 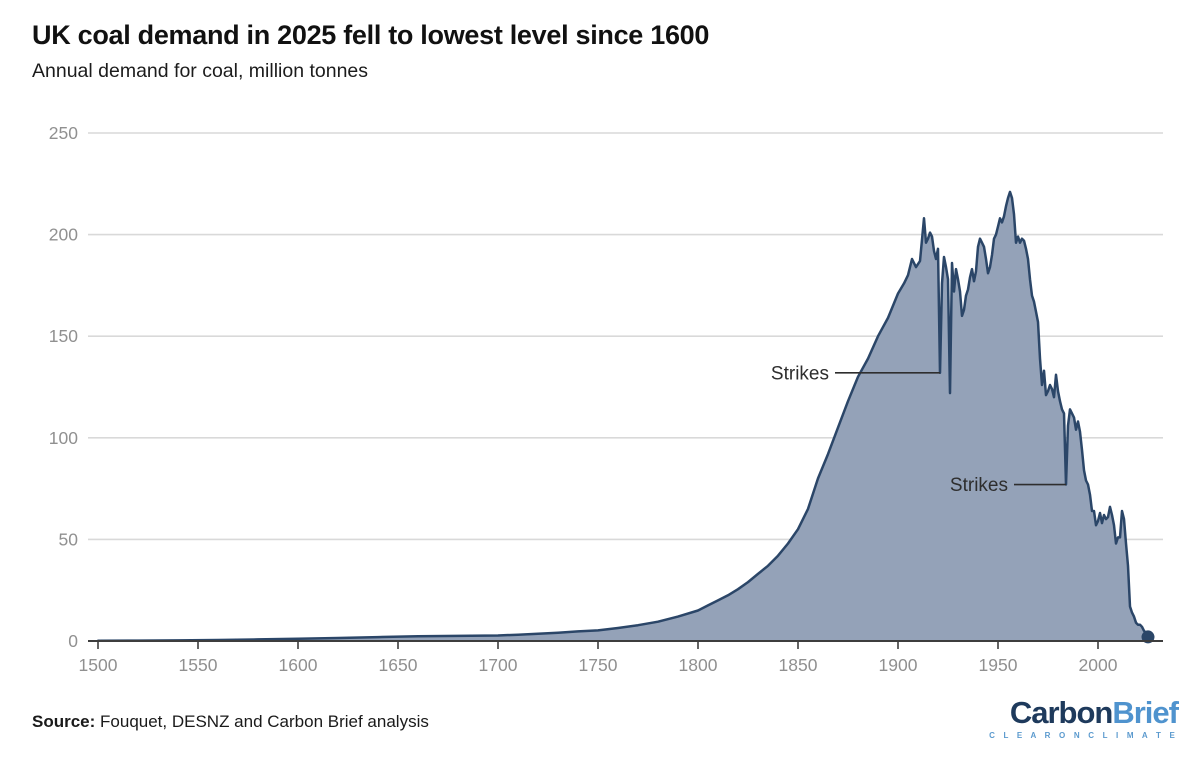 I want to click on x-tick-label-1500: 1500, so click(x=98, y=665).